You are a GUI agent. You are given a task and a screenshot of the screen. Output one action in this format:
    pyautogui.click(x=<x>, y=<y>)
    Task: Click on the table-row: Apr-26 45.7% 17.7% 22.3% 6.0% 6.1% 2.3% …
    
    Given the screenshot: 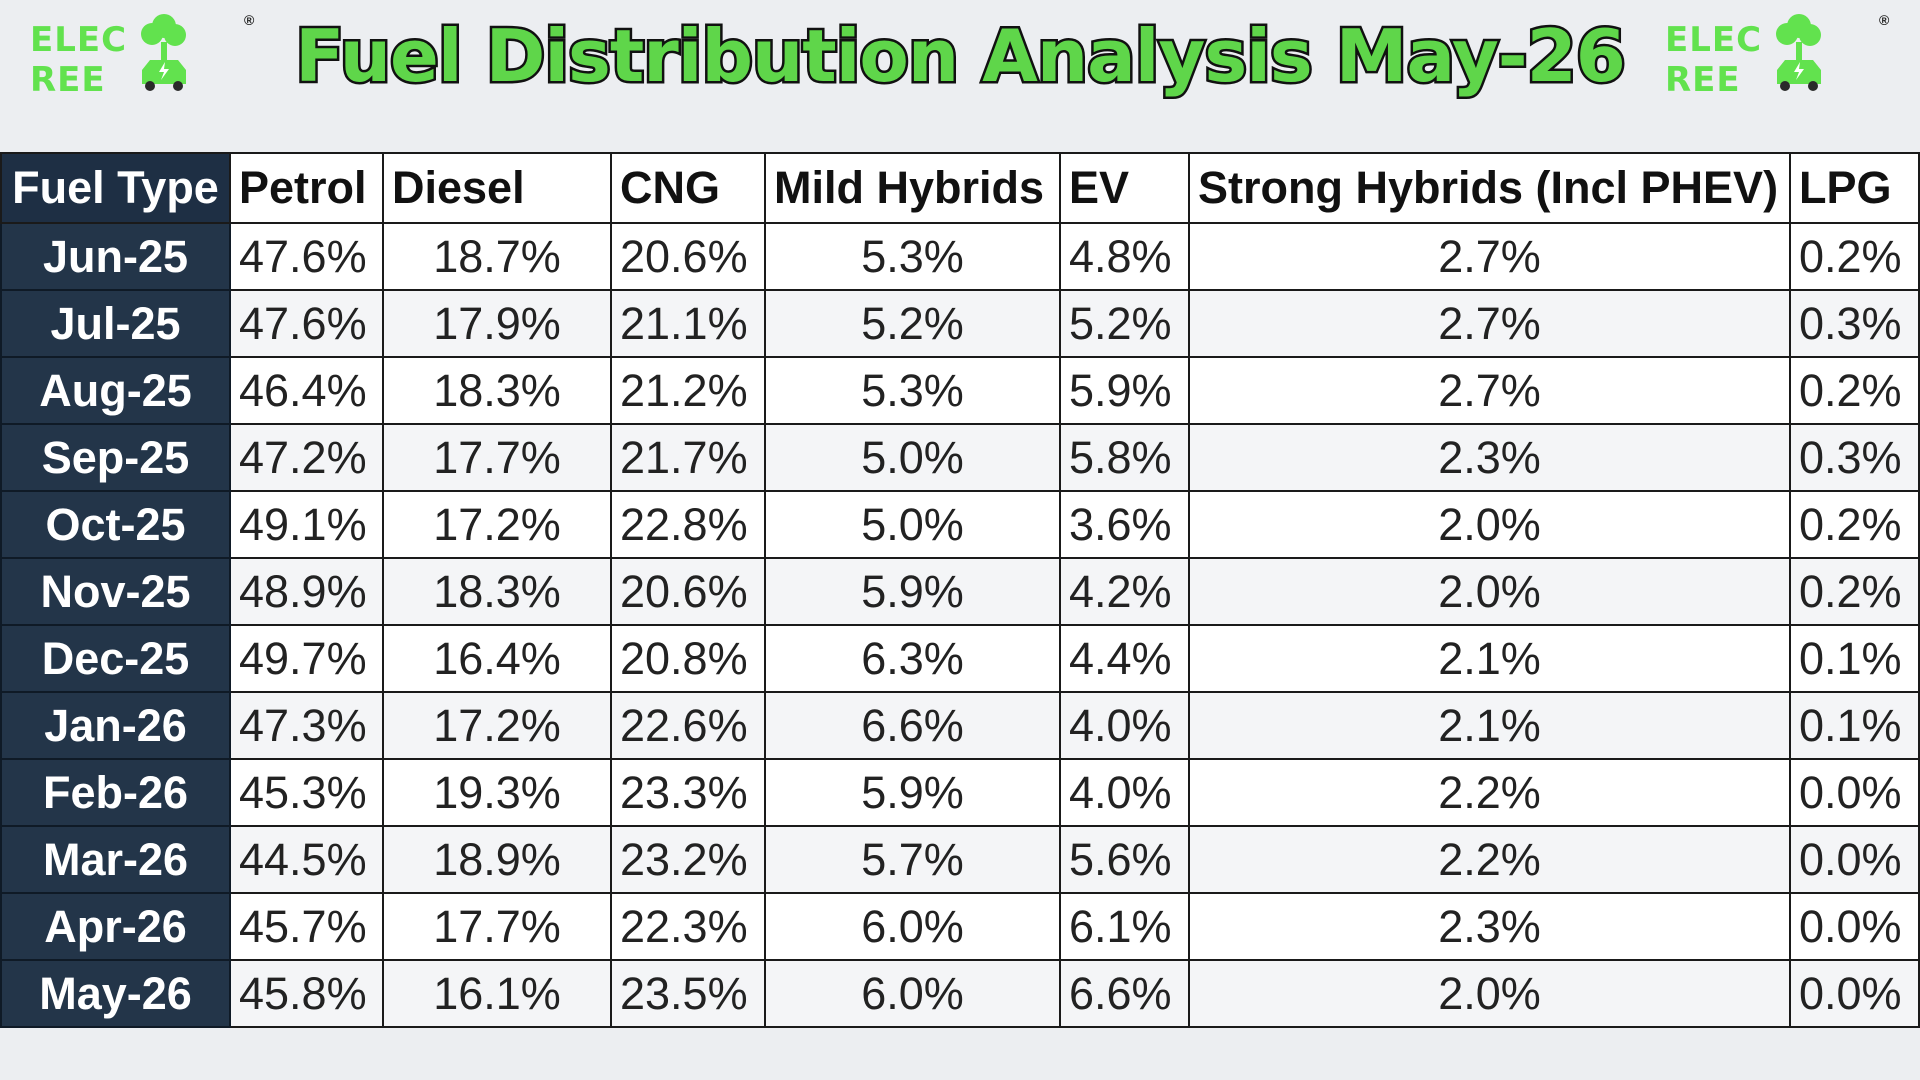 What is the action you would take?
    pyautogui.click(x=960, y=926)
    